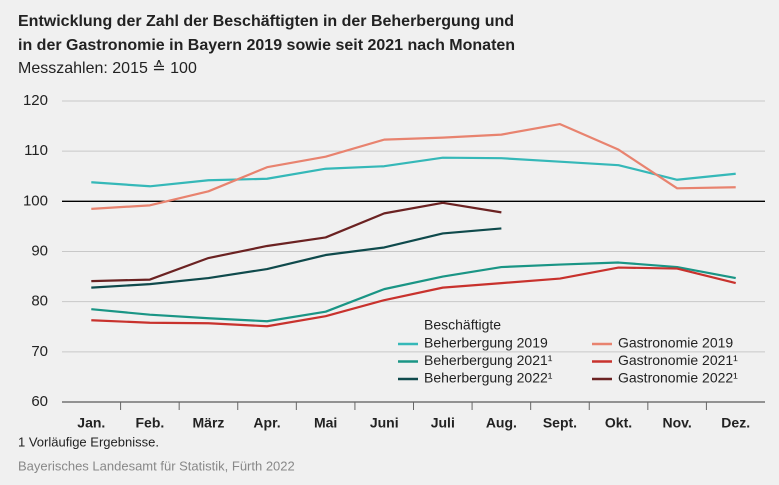 This screenshot has height=485, width=779. Describe the element at coordinates (325, 423) in the screenshot. I see `x-tick-label: Mai` at that location.